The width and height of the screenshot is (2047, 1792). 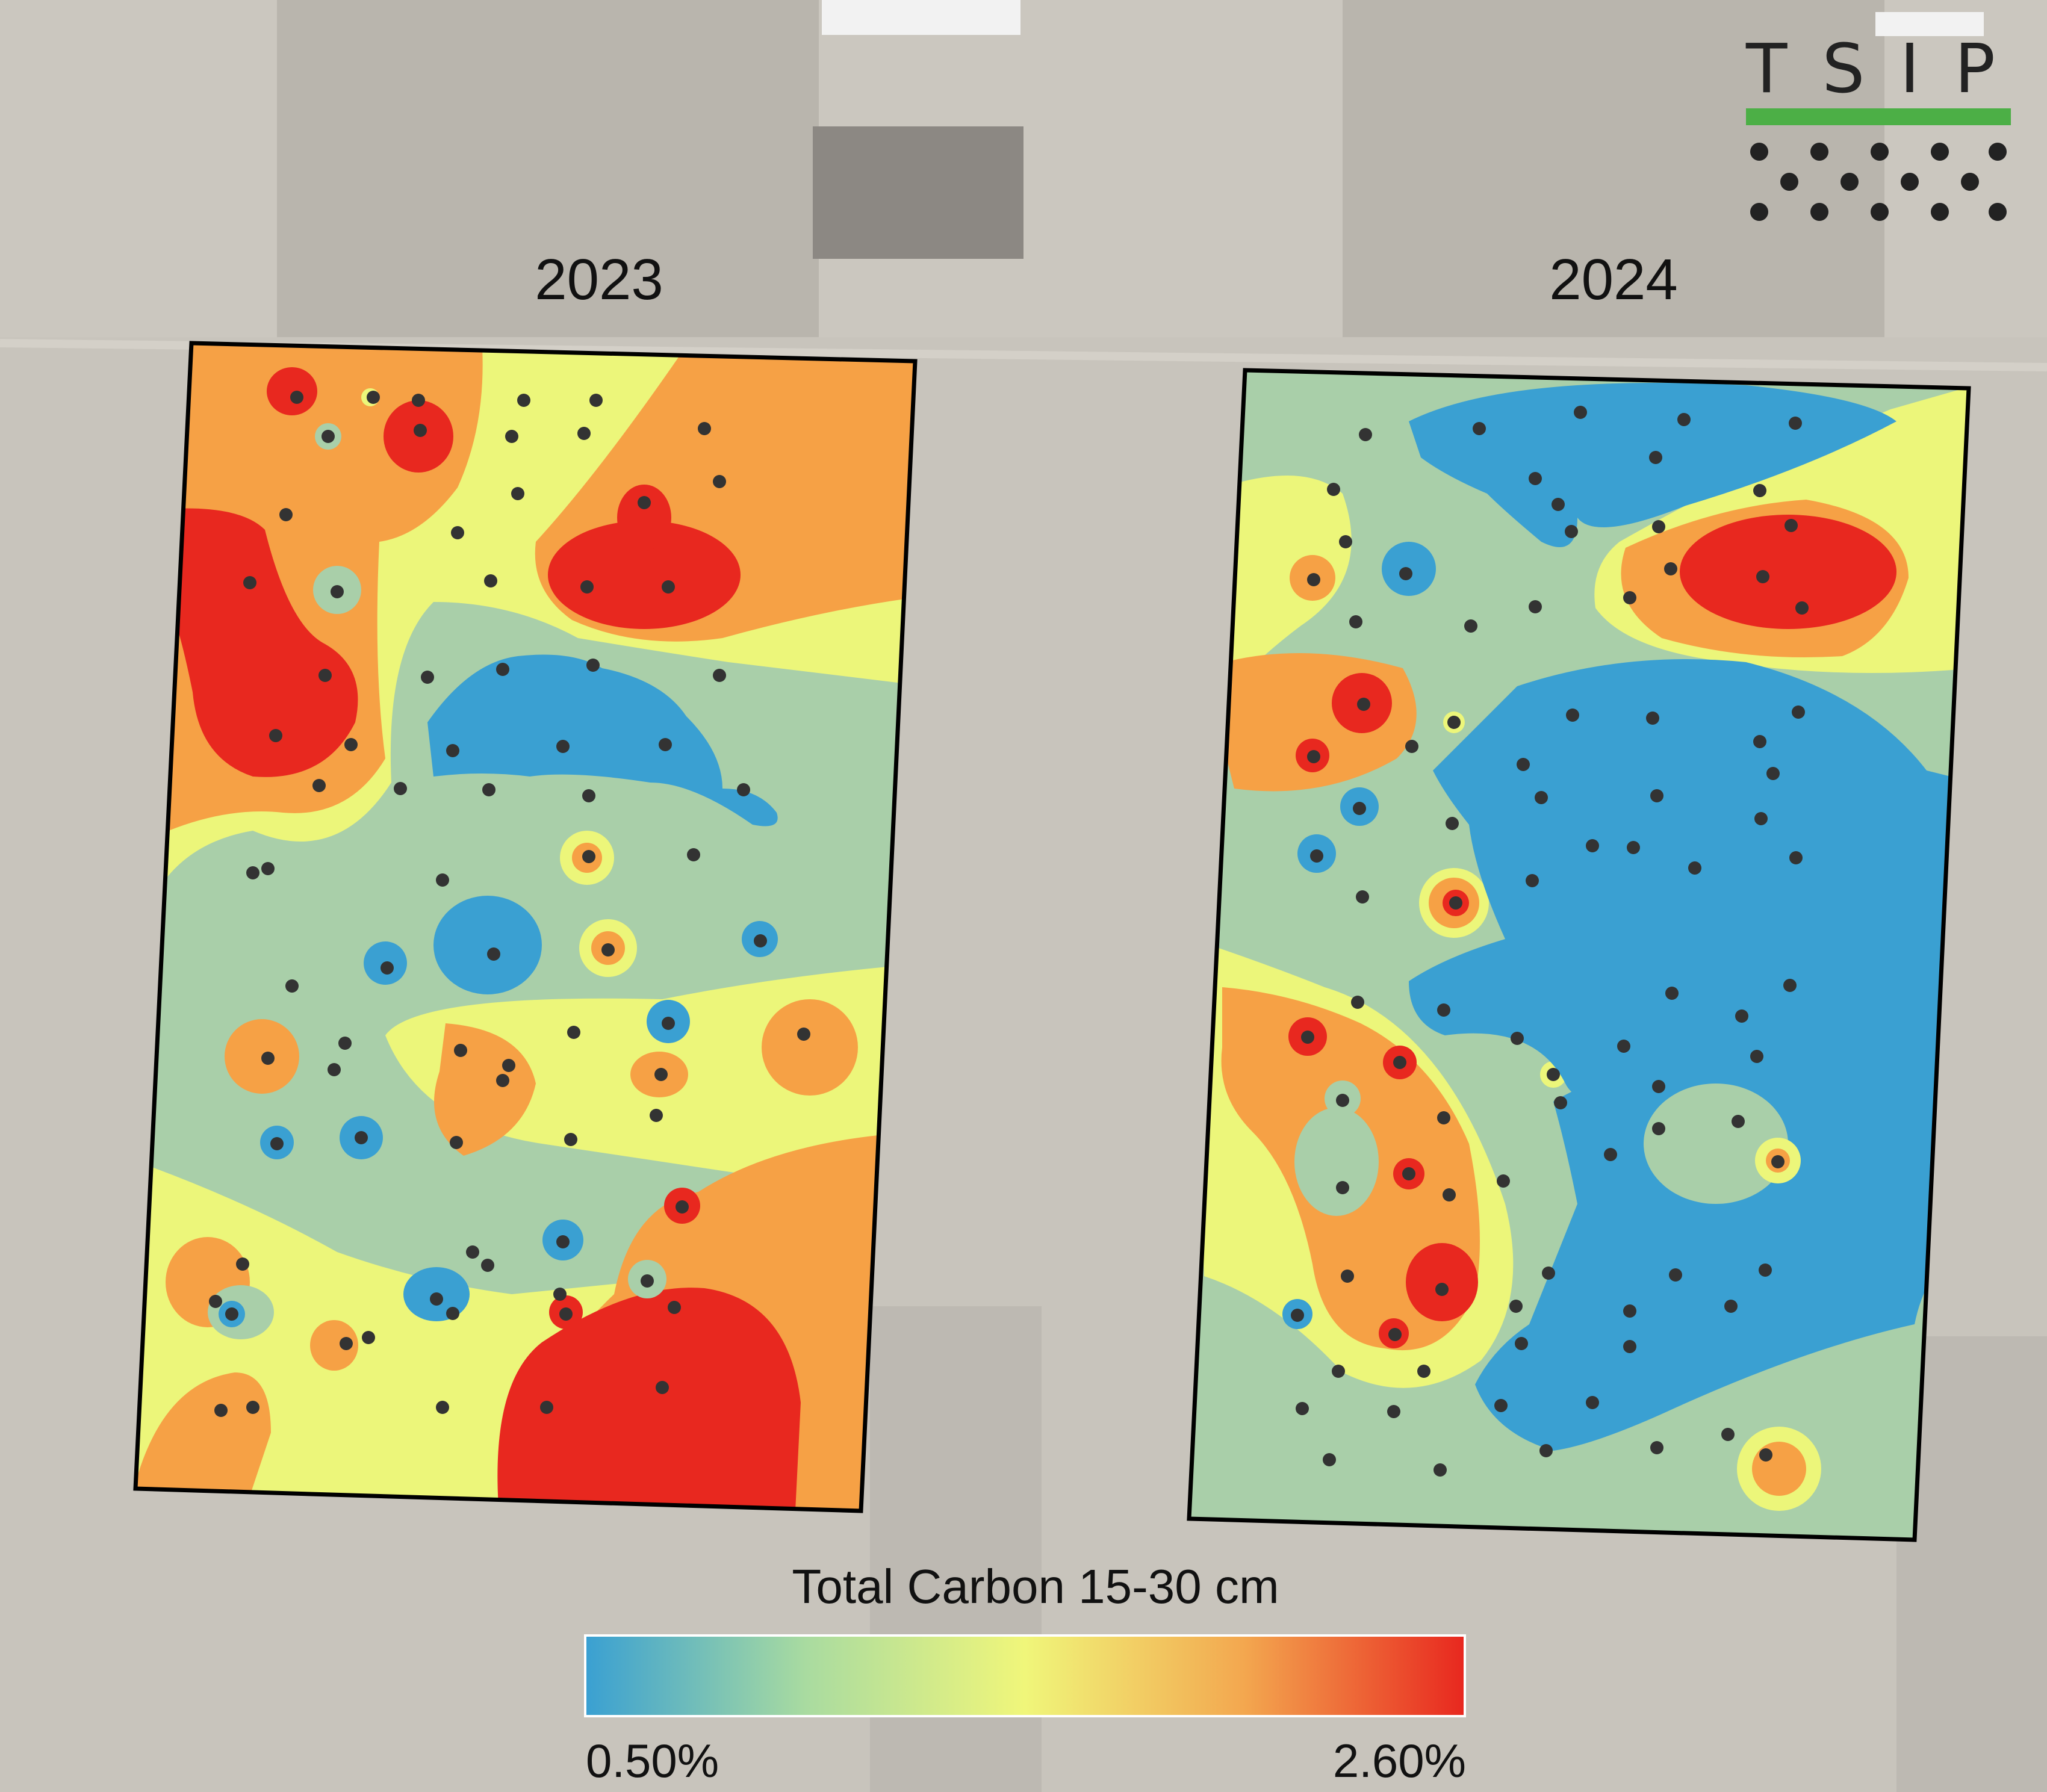 I want to click on legend-min-label: 0.50%, so click(x=652, y=1761).